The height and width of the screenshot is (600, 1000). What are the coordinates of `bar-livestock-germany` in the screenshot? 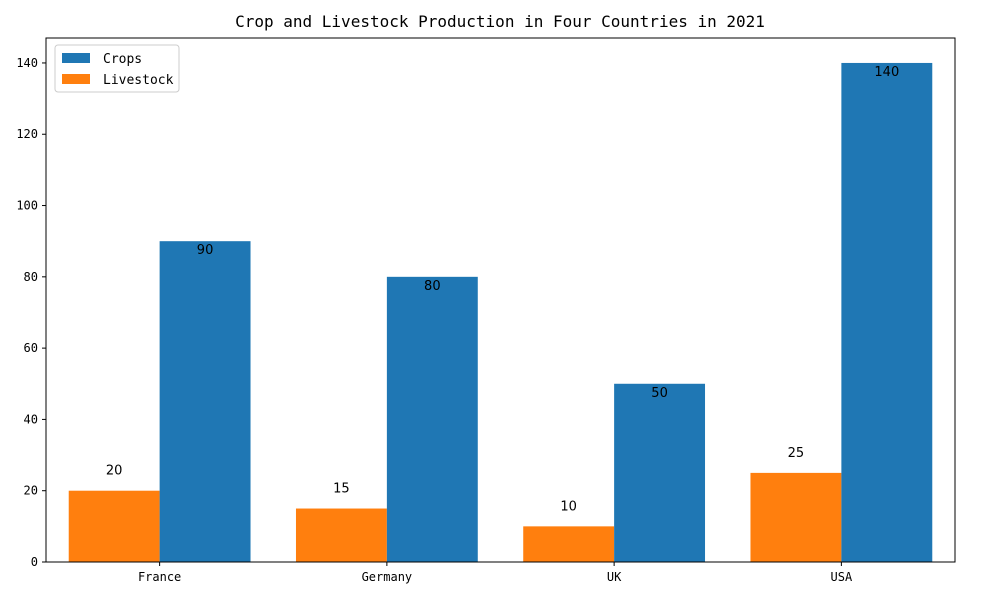 It's located at (341, 535).